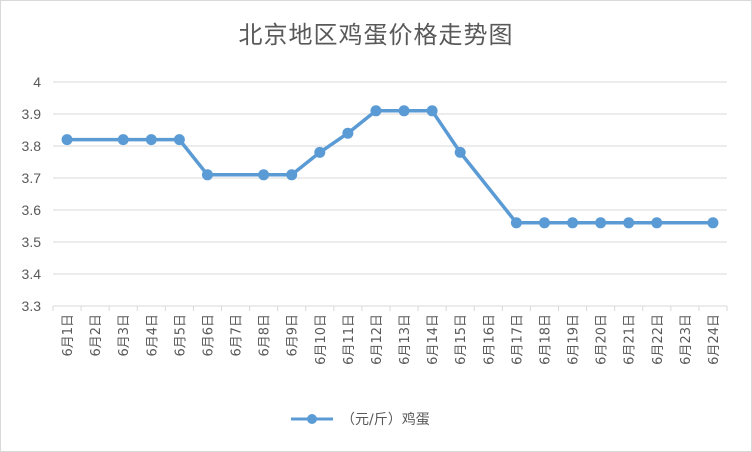 Image resolution: width=752 pixels, height=452 pixels. Describe the element at coordinates (96, 335) in the screenshot. I see `x-tick-label: 6月2日` at that location.